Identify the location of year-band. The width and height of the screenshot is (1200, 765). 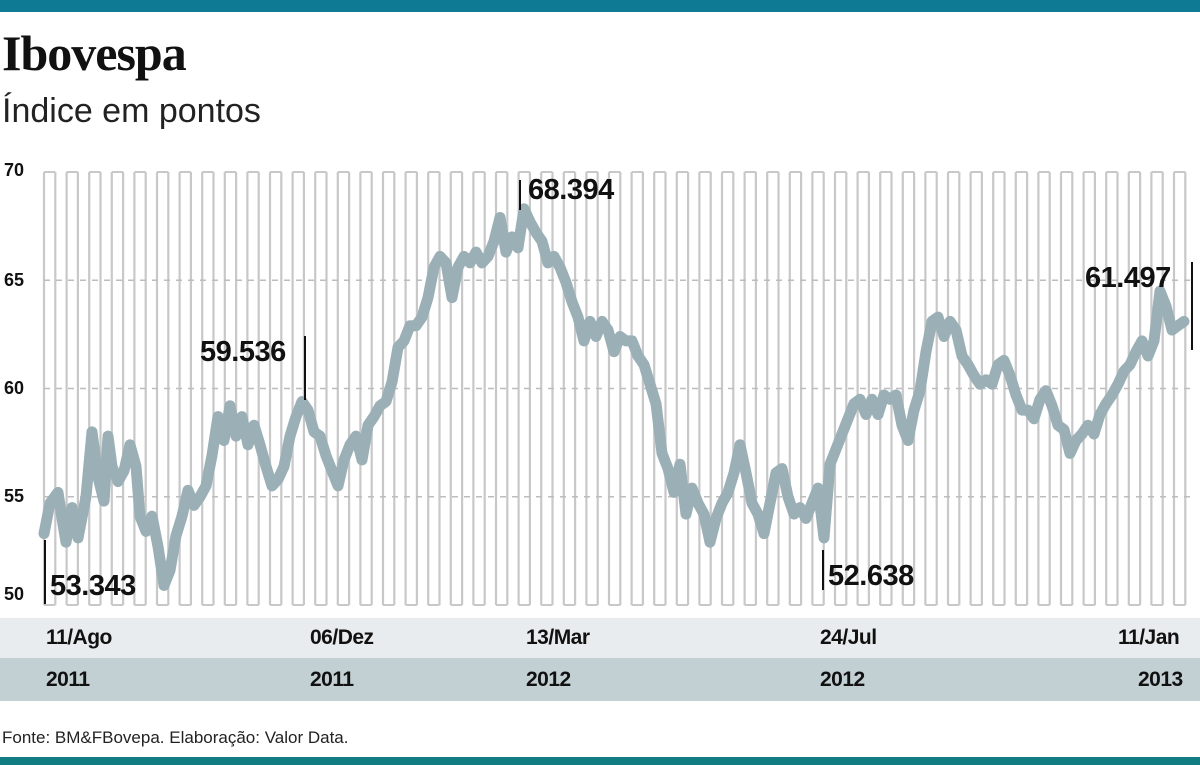
(600, 679).